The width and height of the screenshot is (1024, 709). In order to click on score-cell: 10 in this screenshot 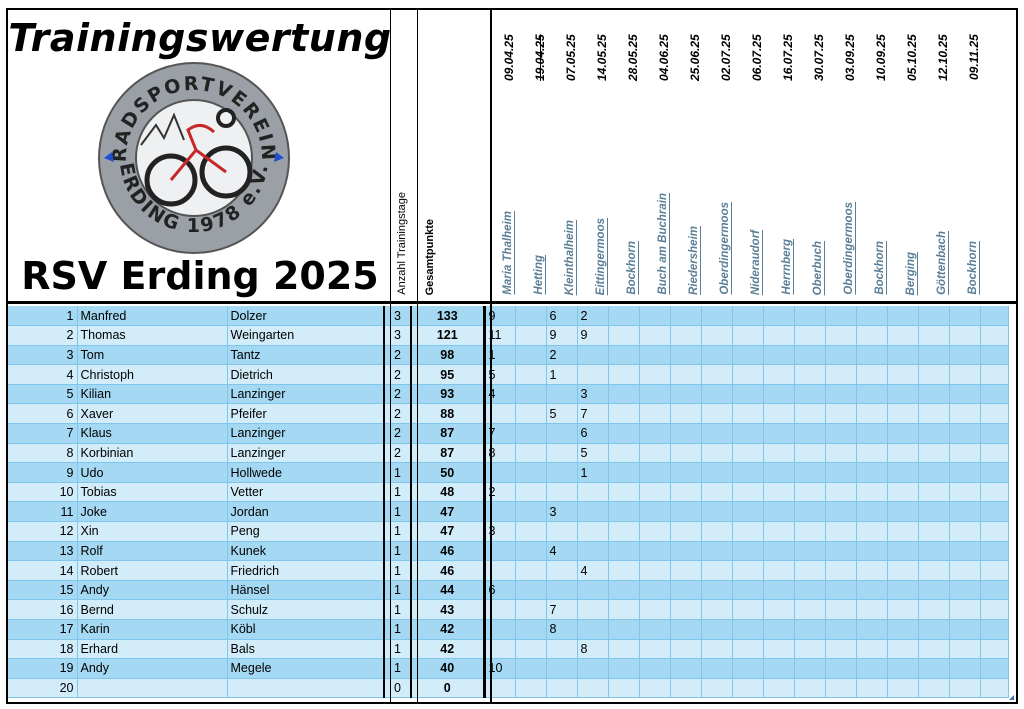, I will do `click(500, 668)`.